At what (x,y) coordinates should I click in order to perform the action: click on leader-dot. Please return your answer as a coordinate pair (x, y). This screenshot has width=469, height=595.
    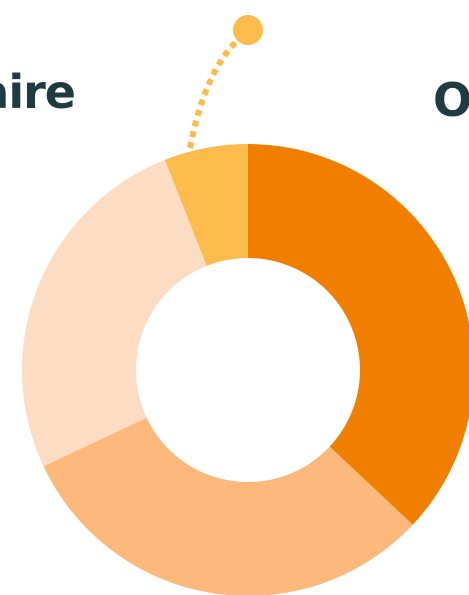
    Looking at the image, I should click on (248, 30).